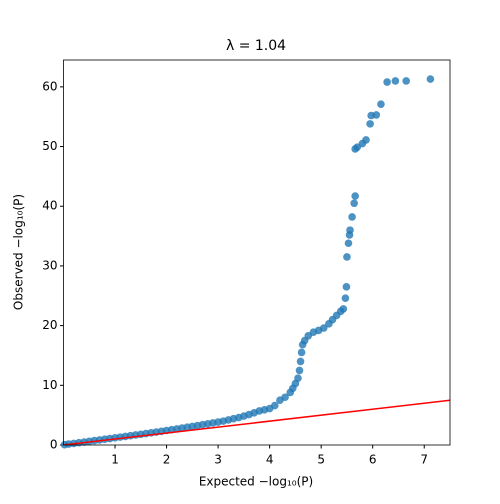  What do you see at coordinates (49, 146) in the screenshot?
I see `y-tick-label: 50` at bounding box center [49, 146].